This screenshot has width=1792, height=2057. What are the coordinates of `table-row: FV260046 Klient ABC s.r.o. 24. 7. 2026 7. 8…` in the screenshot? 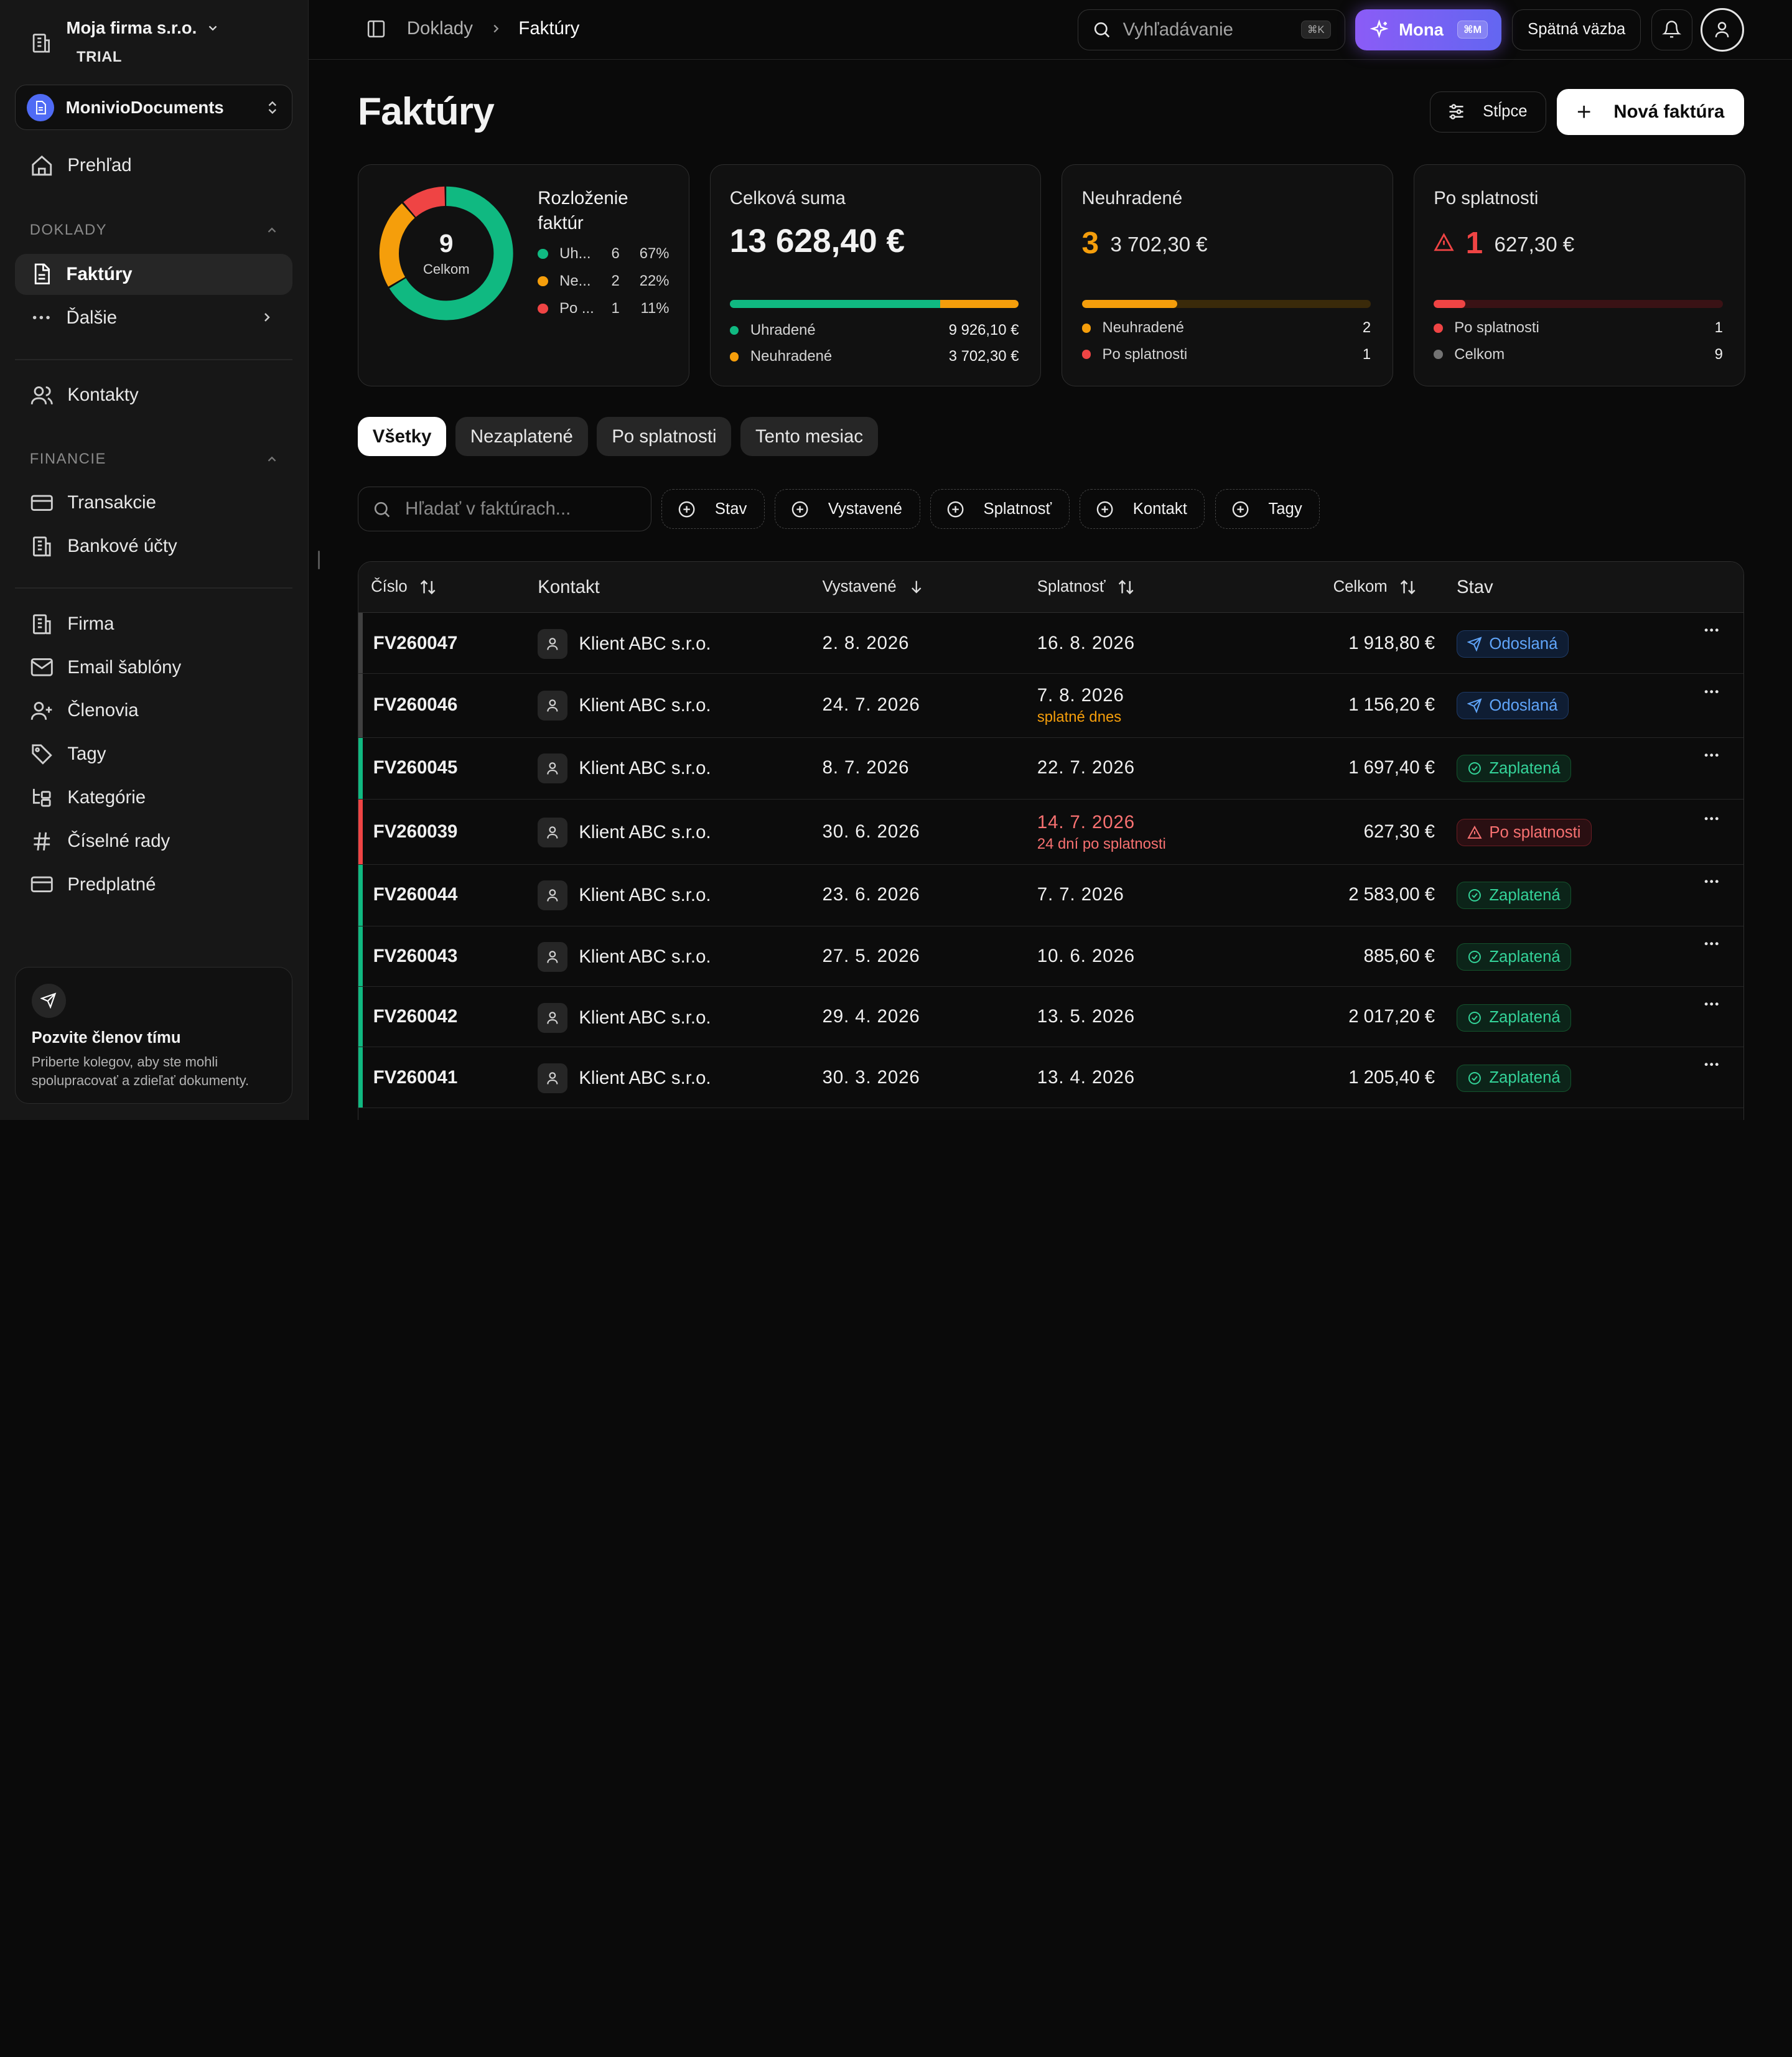 It's located at (1050, 705).